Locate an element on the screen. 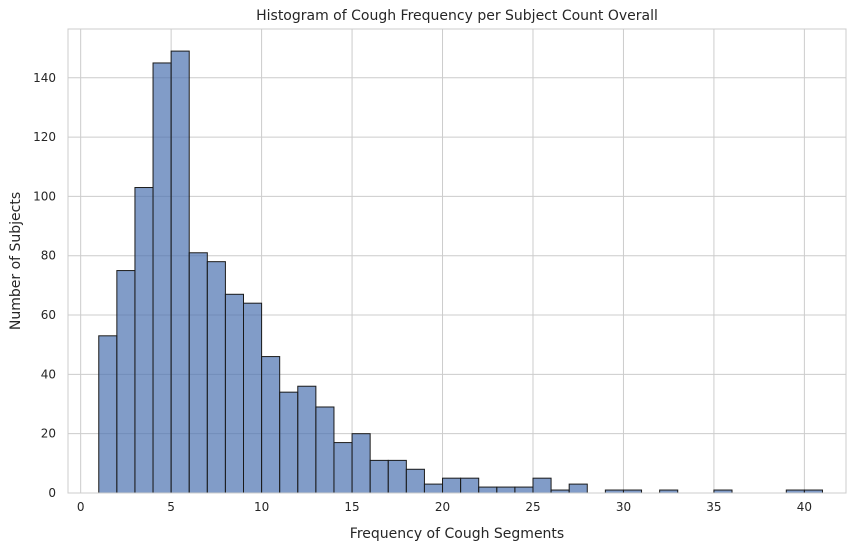 The height and width of the screenshot is (550, 854). y-tick-label: 120 is located at coordinates (44, 137).